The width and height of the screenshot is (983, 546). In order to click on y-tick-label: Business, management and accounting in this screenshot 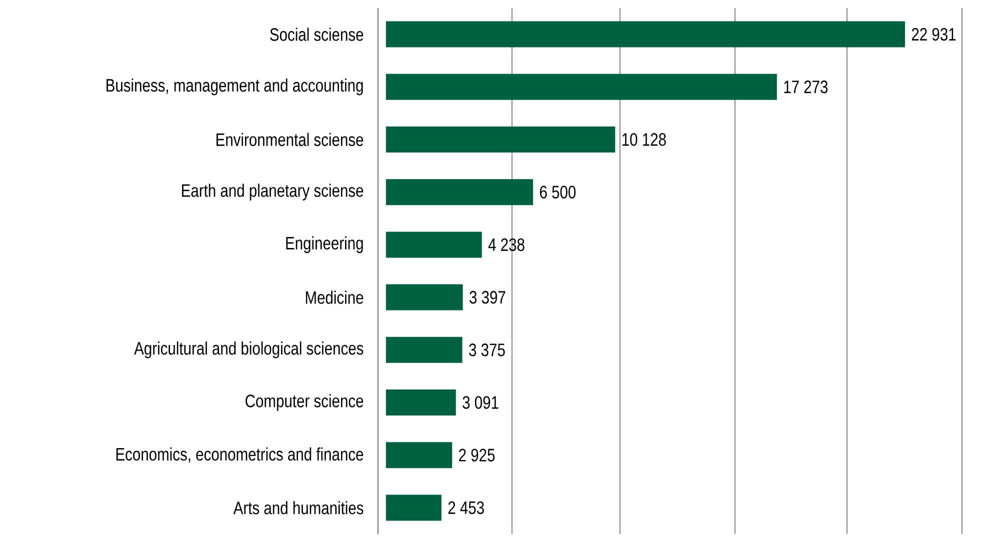, I will do `click(234, 87)`.